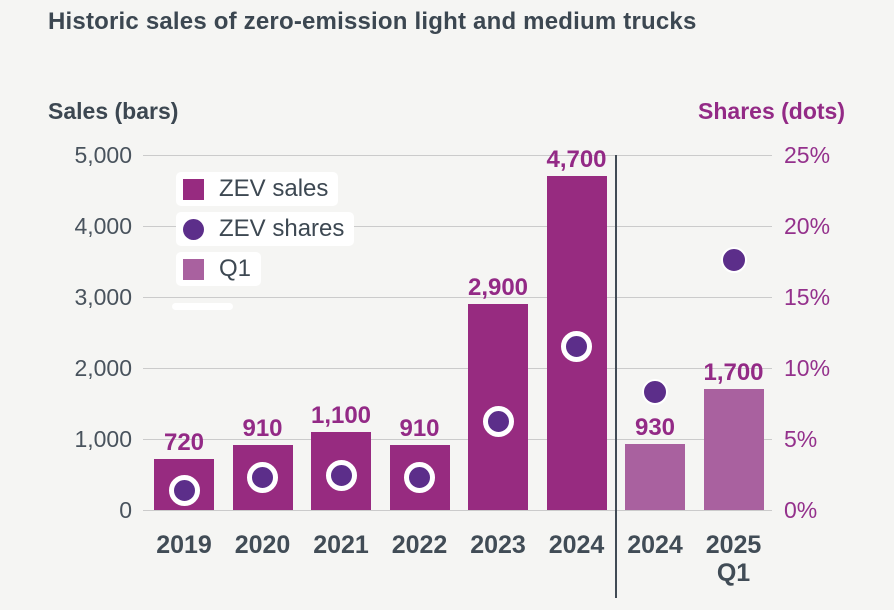 This screenshot has width=894, height=610. Describe the element at coordinates (282, 228) in the screenshot. I see `legend-label: ZEV shares` at that location.